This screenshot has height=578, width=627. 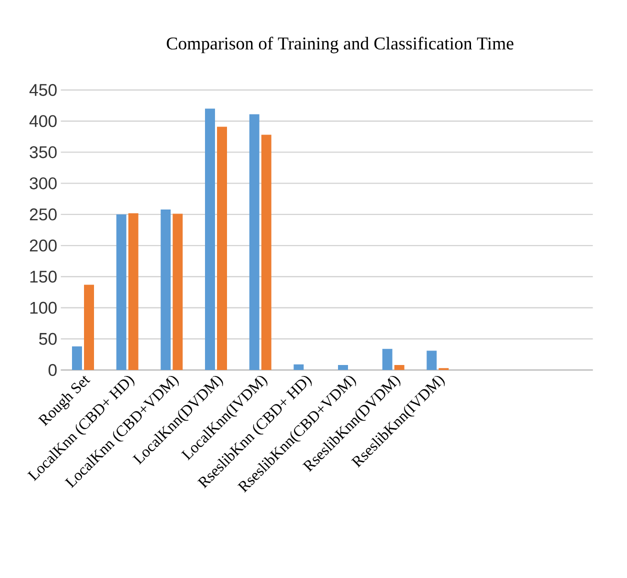 What do you see at coordinates (43, 90) in the screenshot?
I see `y-tick-label: 450` at bounding box center [43, 90].